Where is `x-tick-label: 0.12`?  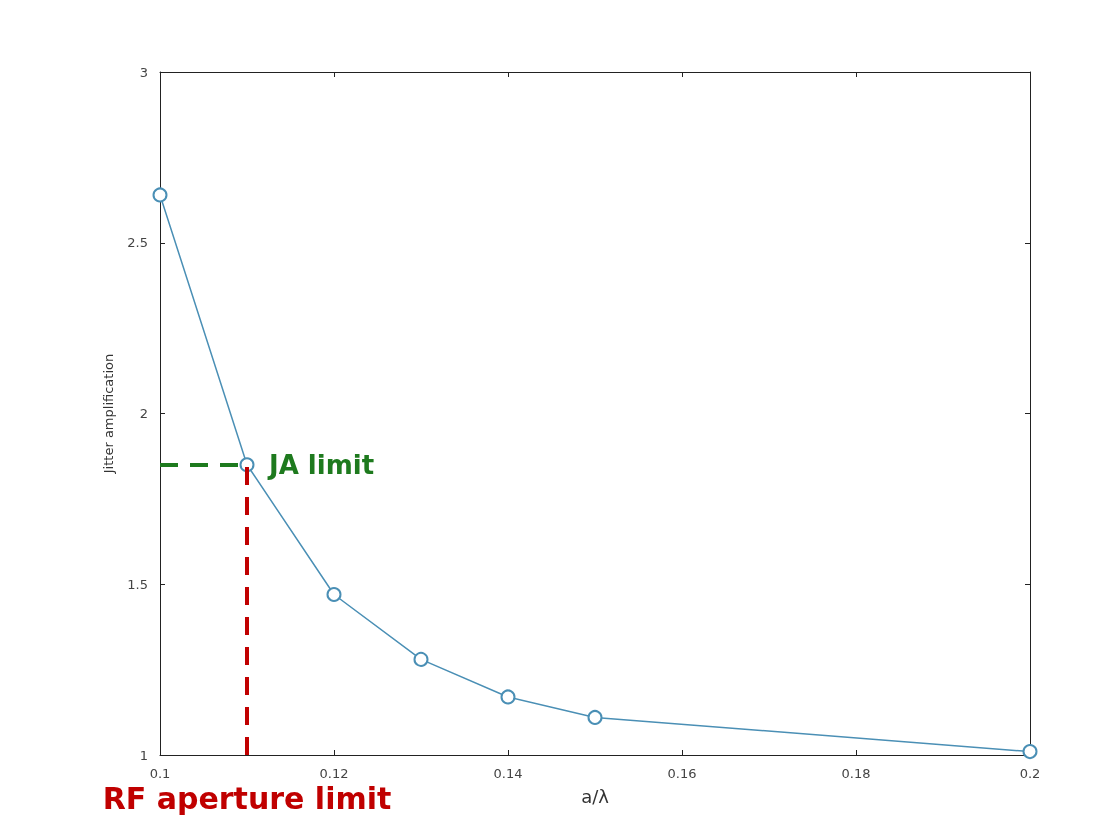 x-tick-label: 0.12 is located at coordinates (334, 773).